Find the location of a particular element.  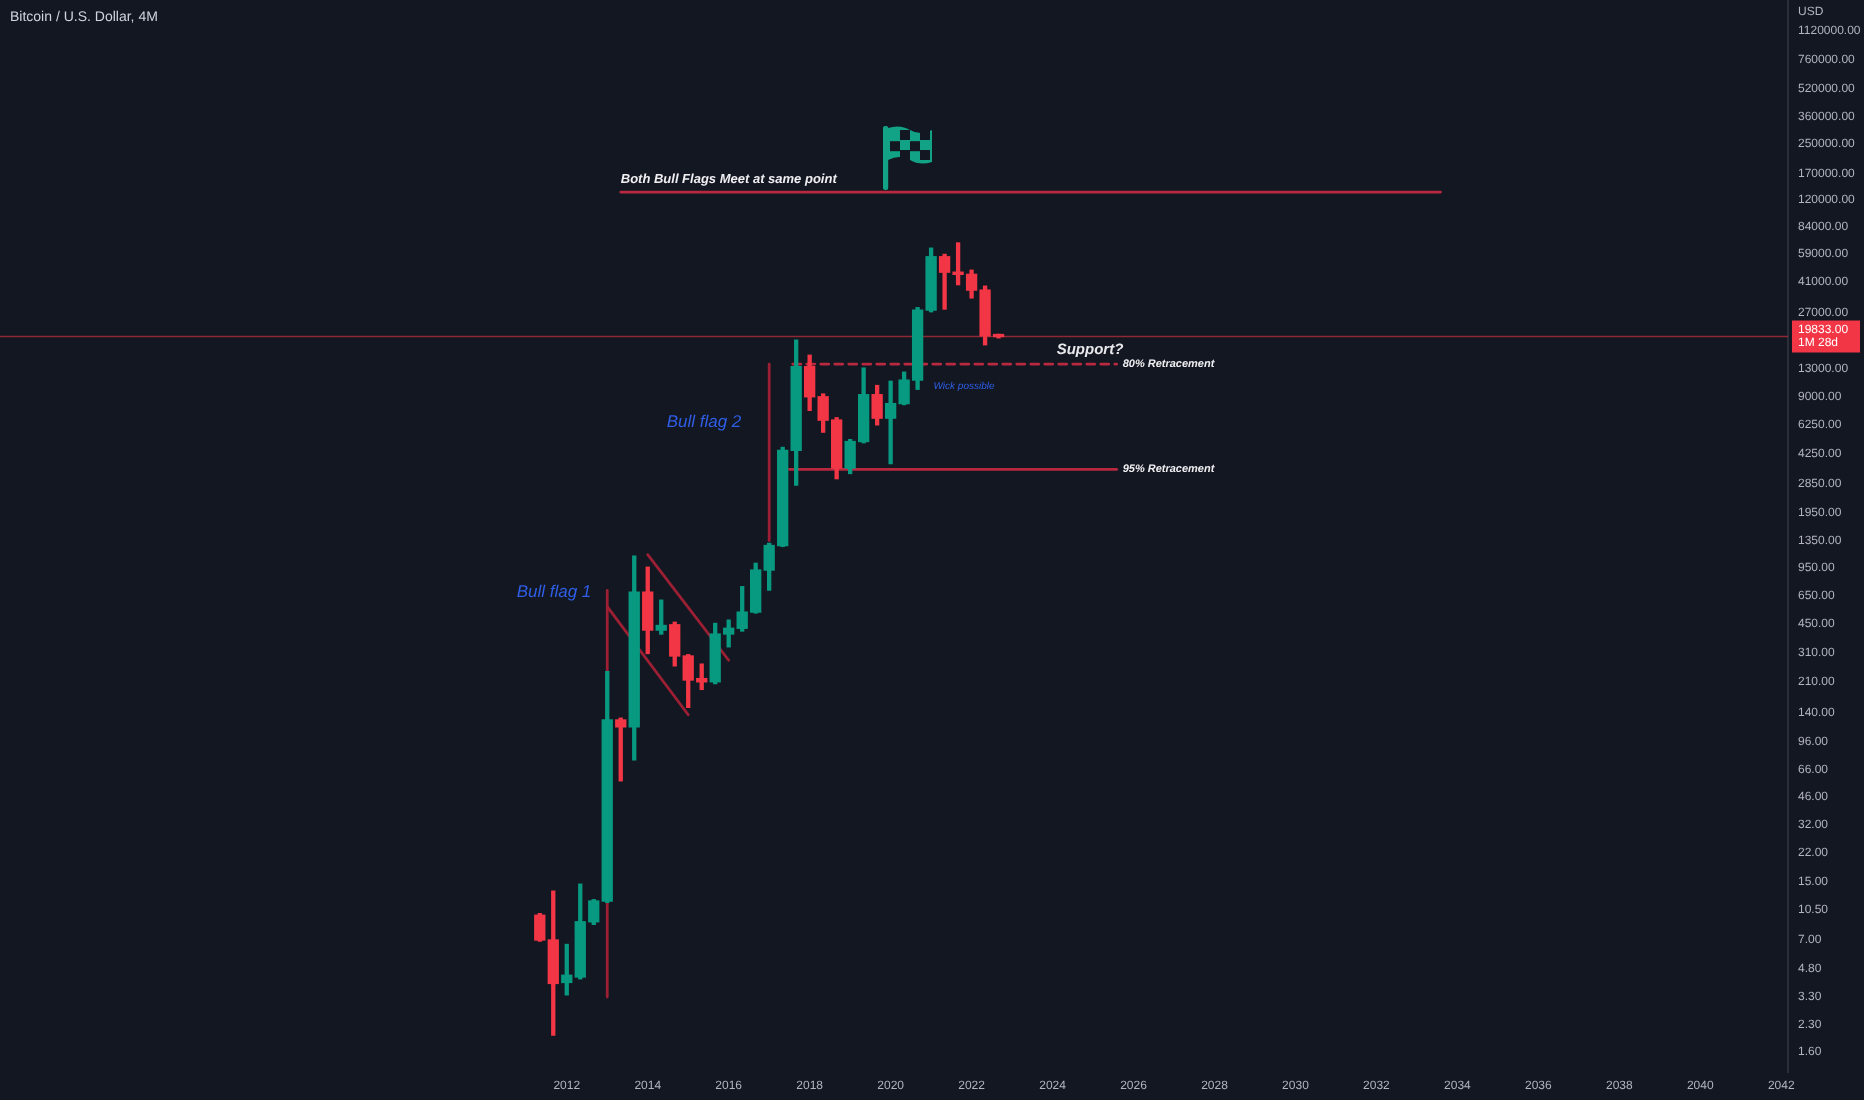

annotation: Bull flag 1 is located at coordinates (554, 590).